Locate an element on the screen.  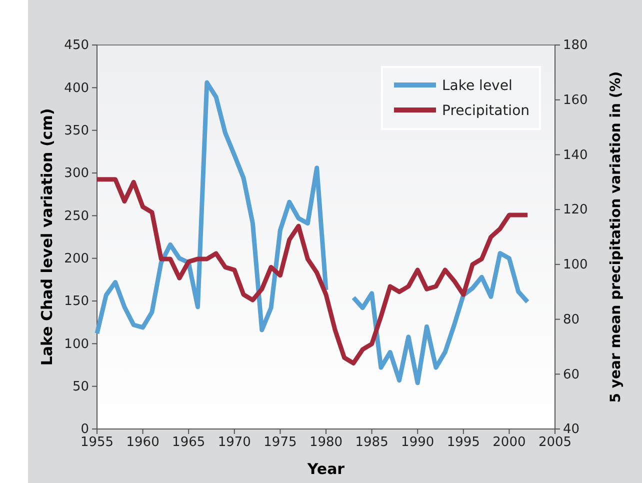
x-tick-label: 1975 is located at coordinates (280, 442).